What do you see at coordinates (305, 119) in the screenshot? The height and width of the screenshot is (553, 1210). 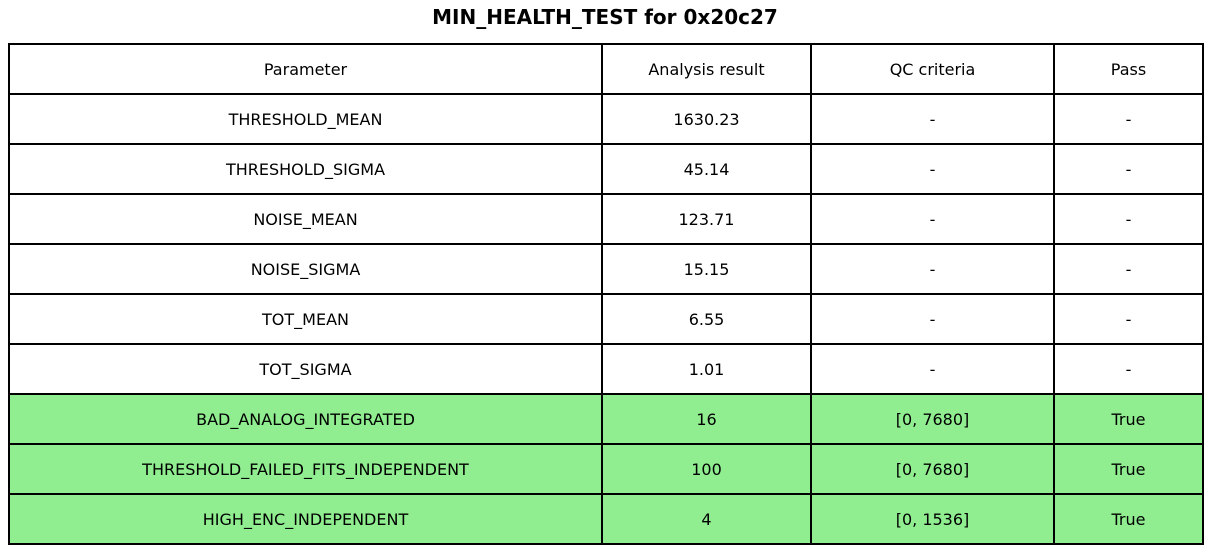 I see `cell-parameter: THRESHOLD_MEAN` at bounding box center [305, 119].